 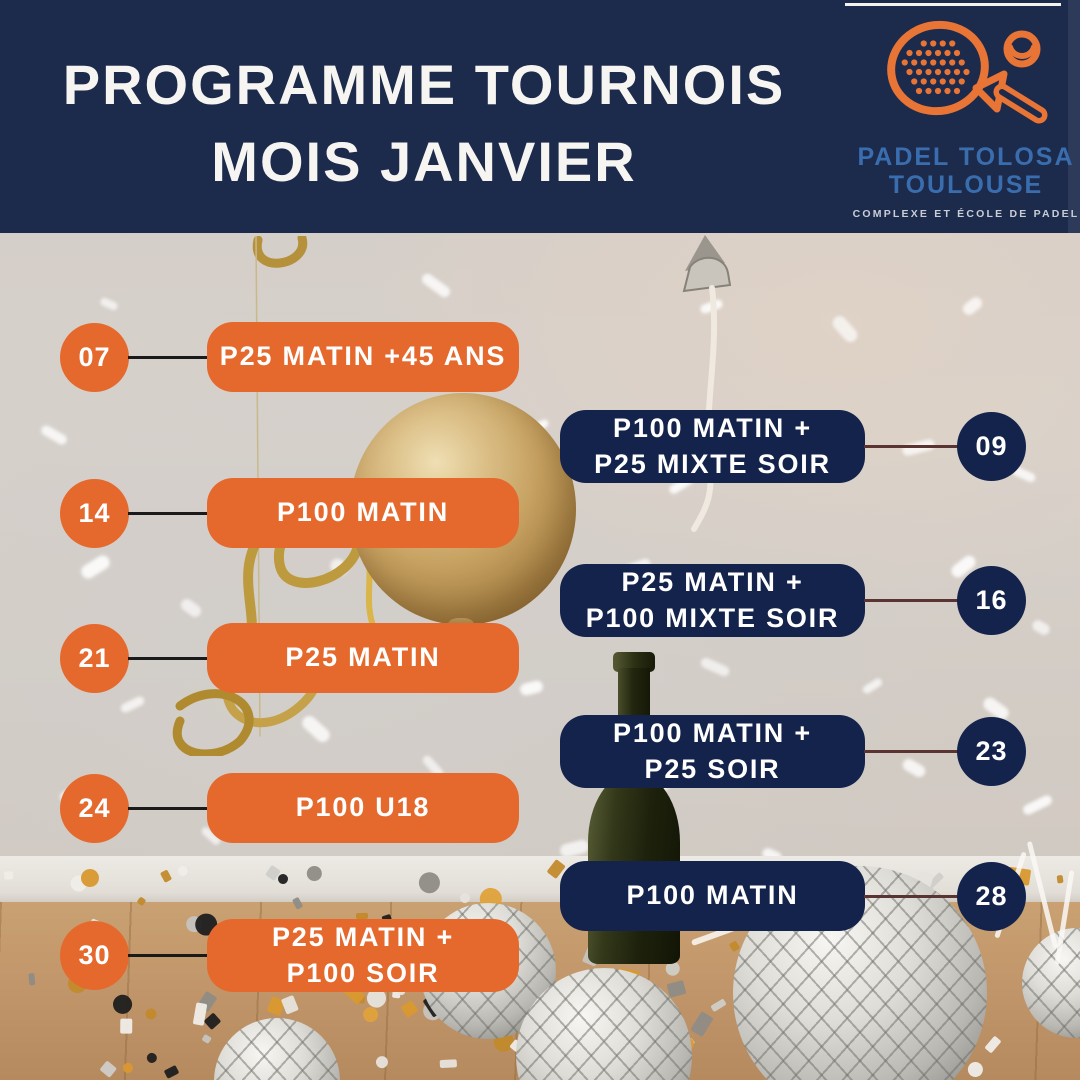 I want to click on event-pill: P25 MATIN, so click(x=363, y=658).